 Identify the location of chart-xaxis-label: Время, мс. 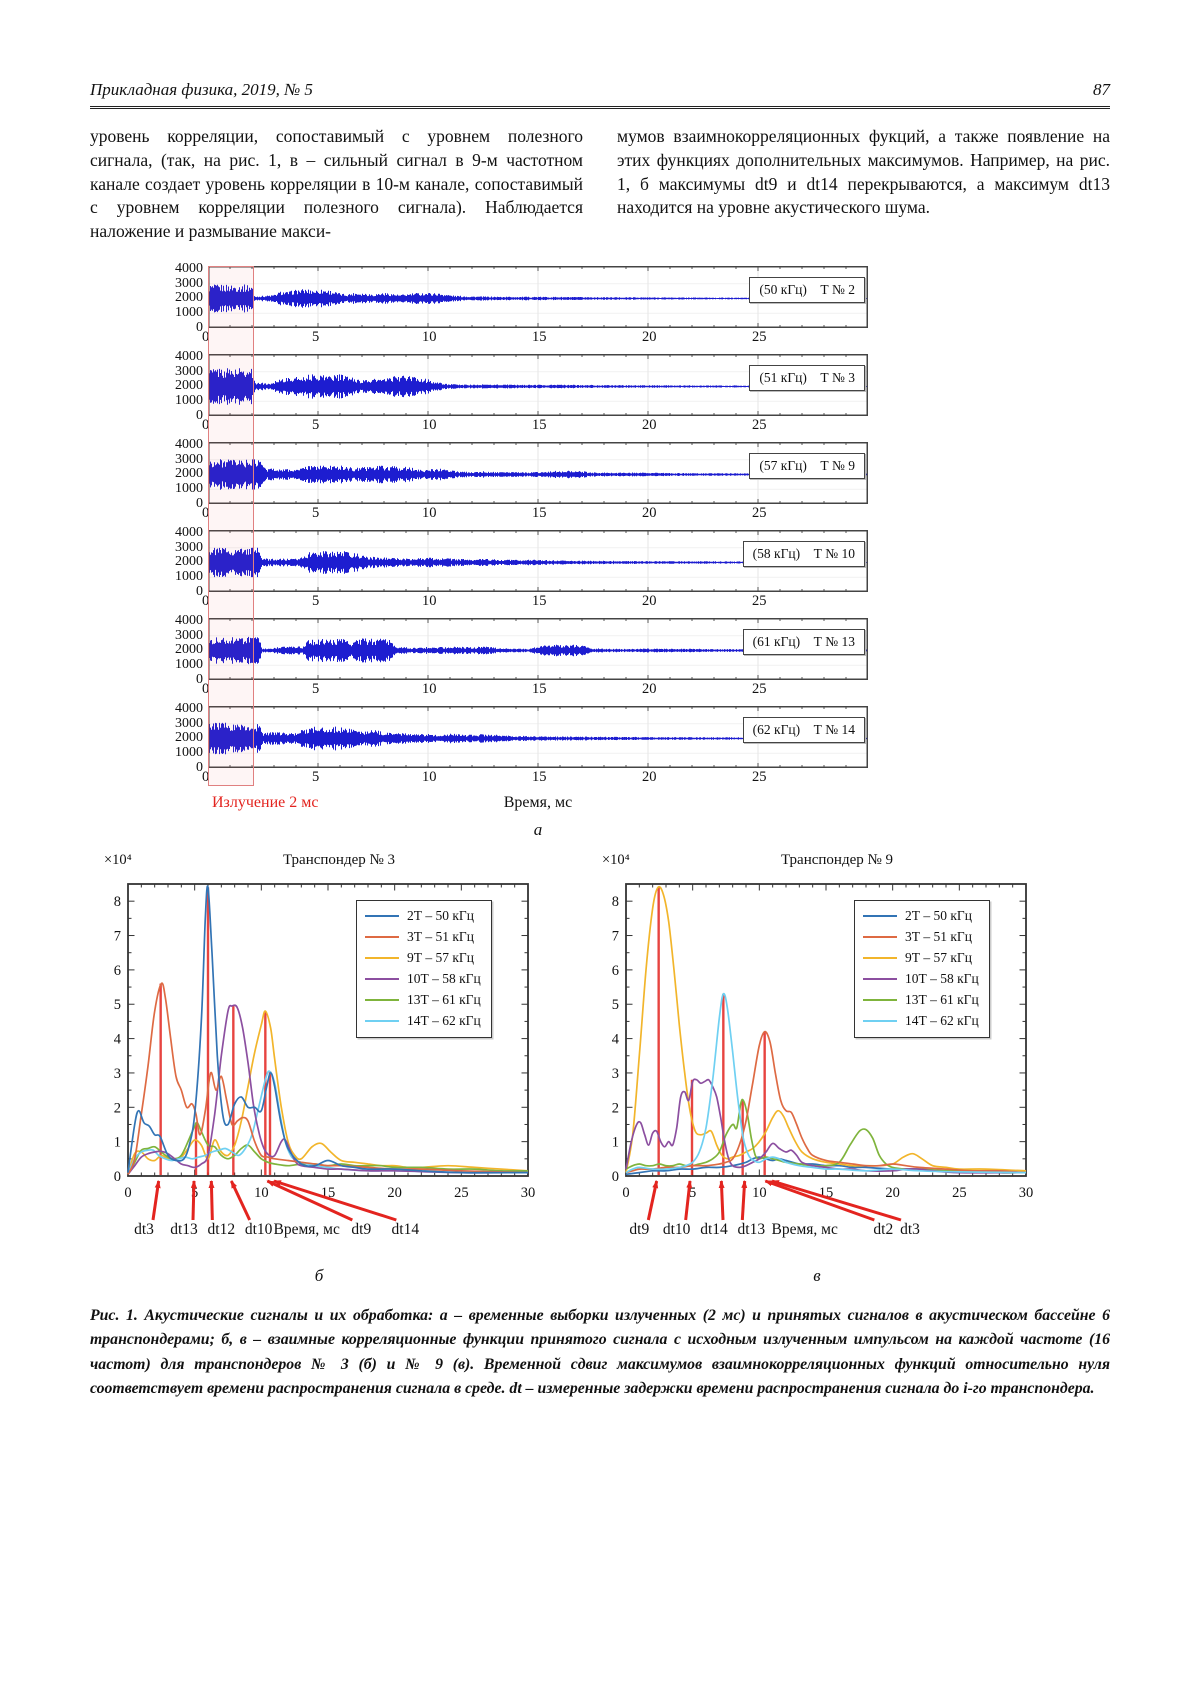
(306, 1229).